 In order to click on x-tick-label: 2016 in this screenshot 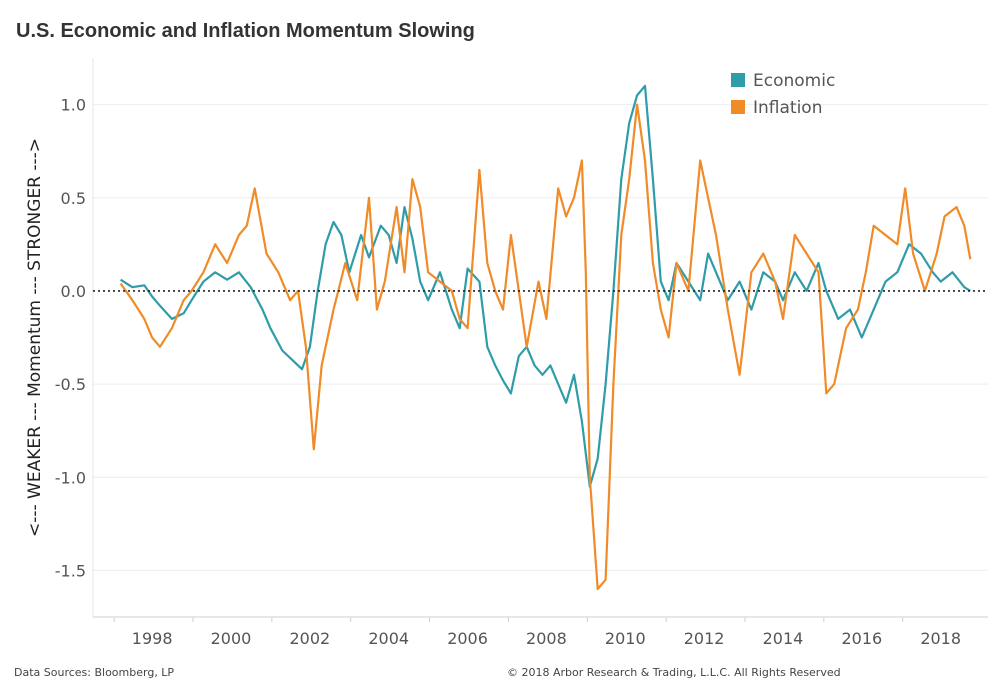, I will do `click(861, 638)`.